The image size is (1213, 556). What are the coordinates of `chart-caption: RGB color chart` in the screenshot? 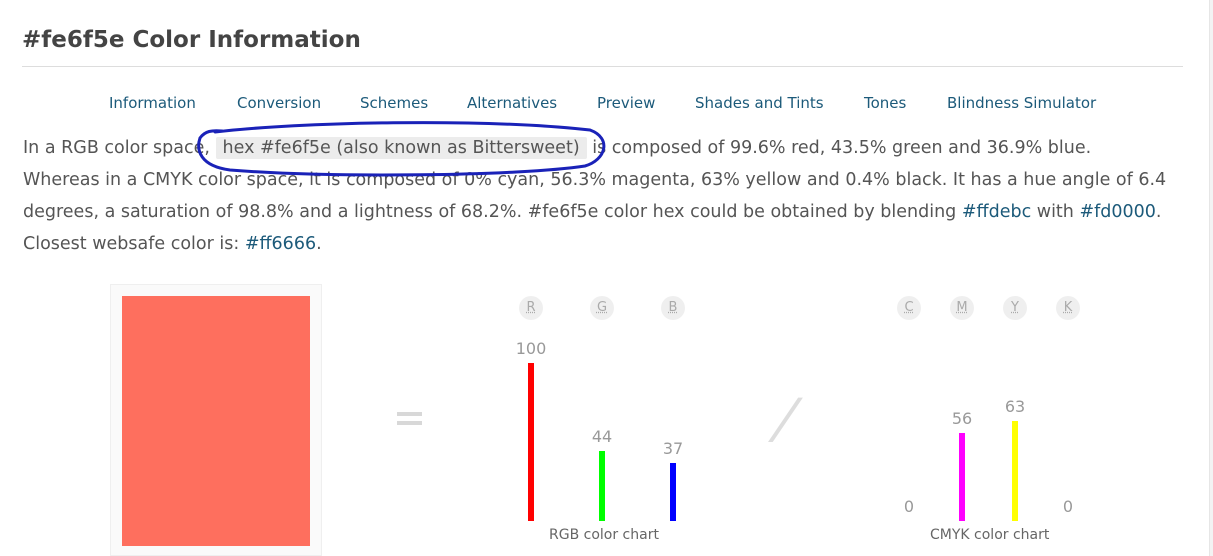 It's located at (604, 535).